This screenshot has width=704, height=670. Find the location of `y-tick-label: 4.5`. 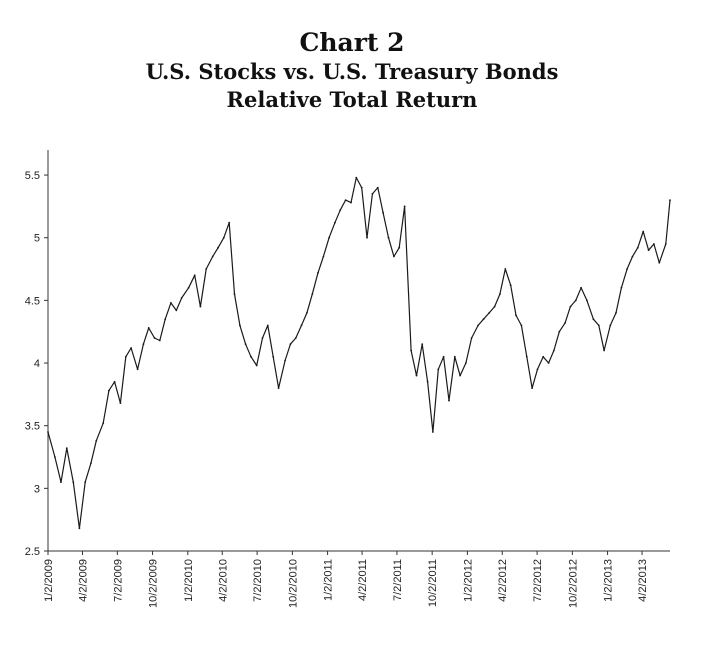

y-tick-label: 4.5 is located at coordinates (32, 301).